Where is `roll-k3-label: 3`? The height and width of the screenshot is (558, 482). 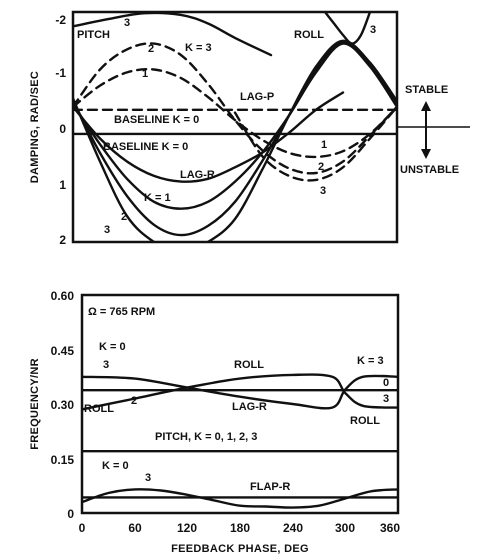
roll-k3-label: 3 is located at coordinates (373, 30).